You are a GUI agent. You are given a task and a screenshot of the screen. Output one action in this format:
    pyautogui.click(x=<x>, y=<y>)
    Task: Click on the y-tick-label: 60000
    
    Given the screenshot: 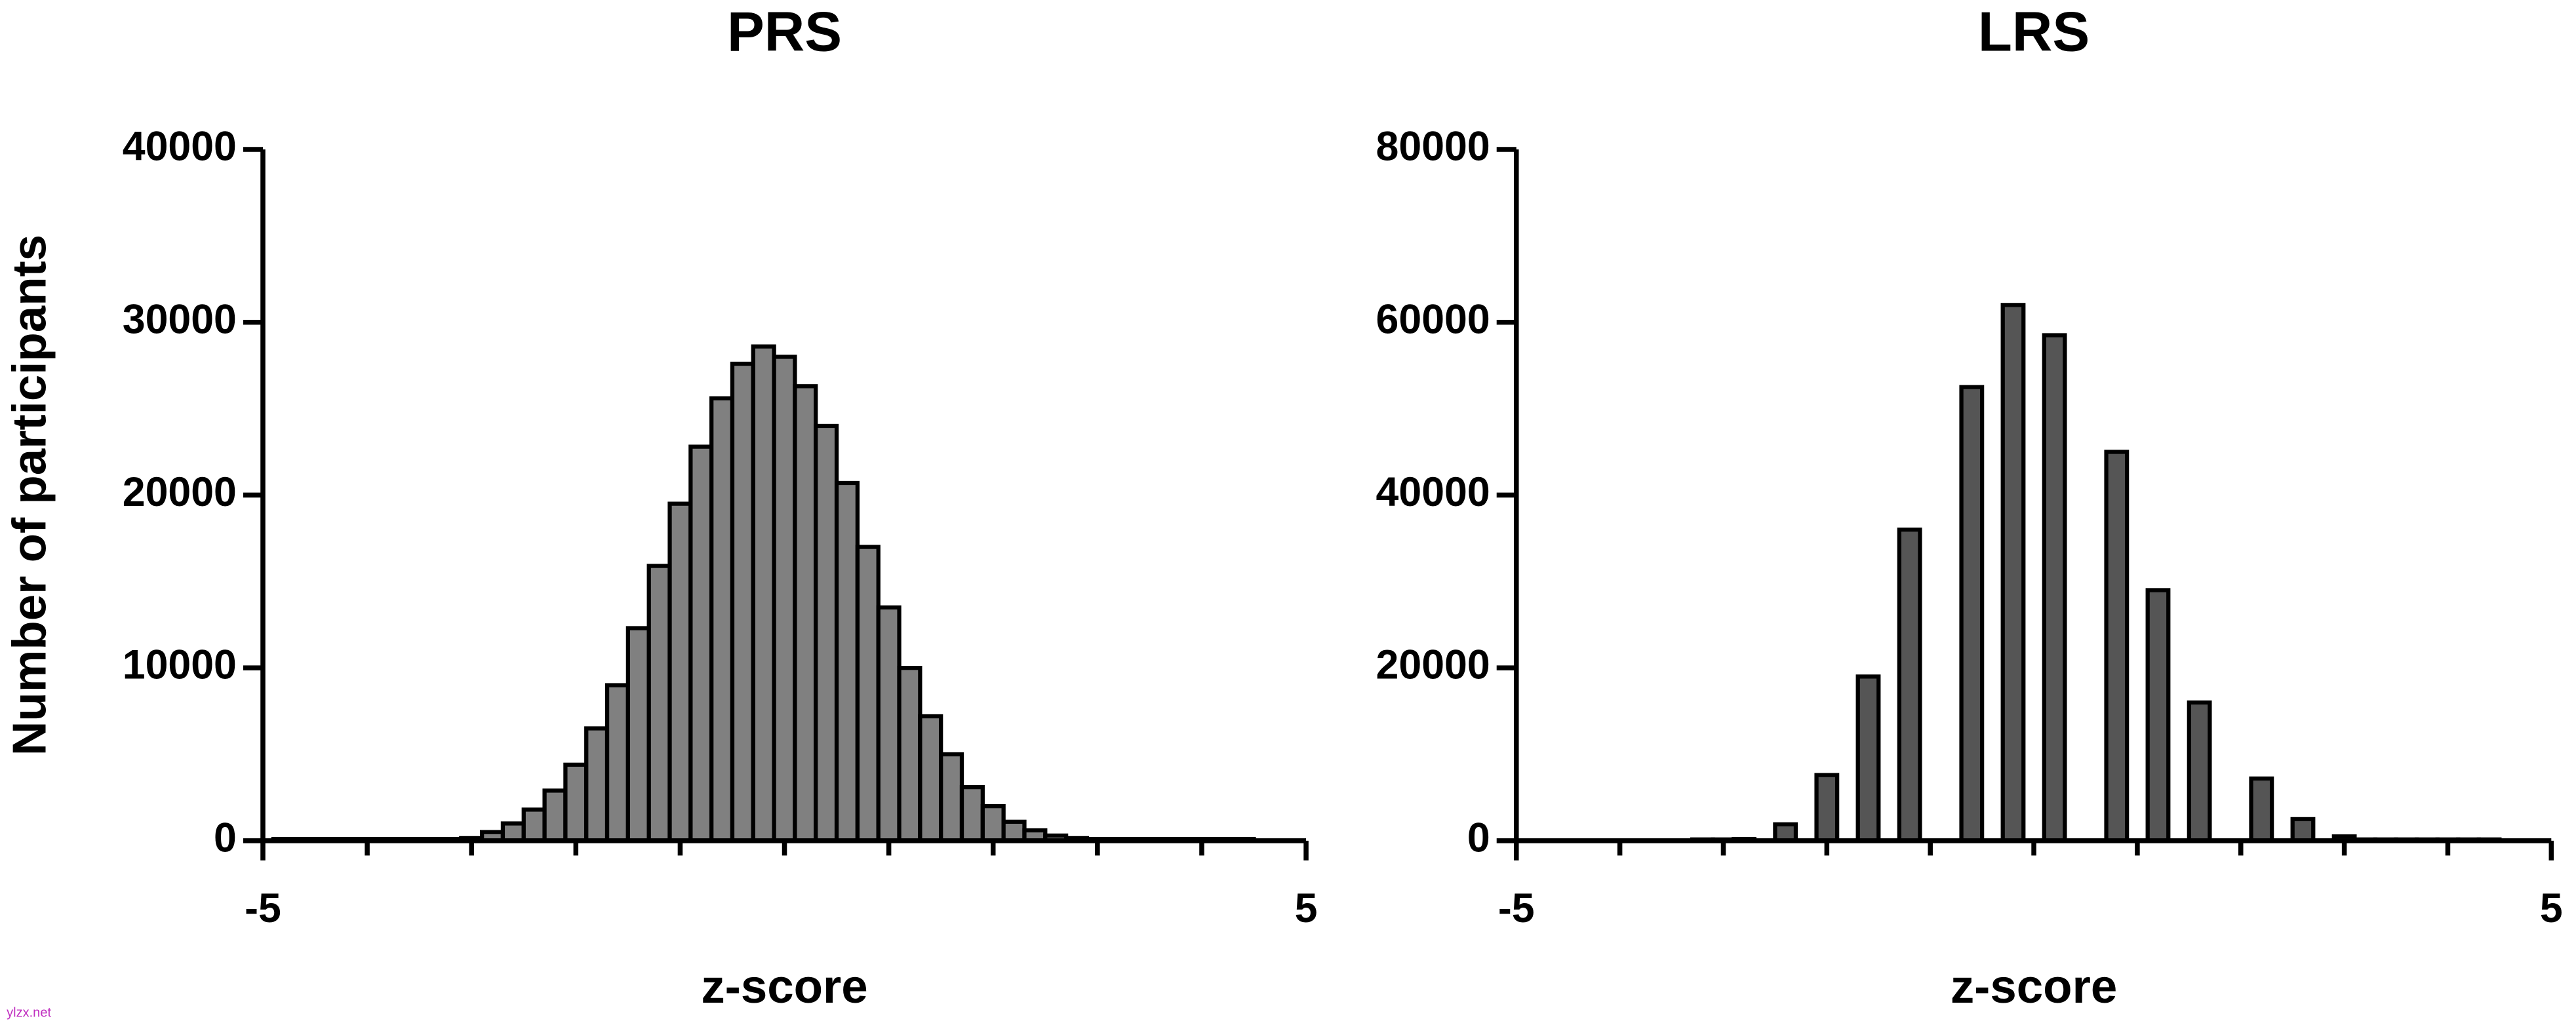 What is the action you would take?
    pyautogui.click(x=1433, y=319)
    